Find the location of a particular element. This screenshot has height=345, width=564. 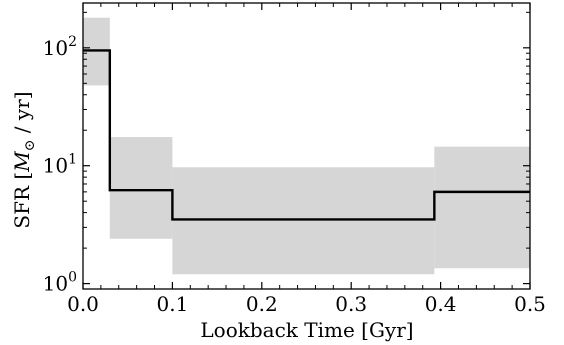

y-tick-label: 10¹ is located at coordinates (60, 165).